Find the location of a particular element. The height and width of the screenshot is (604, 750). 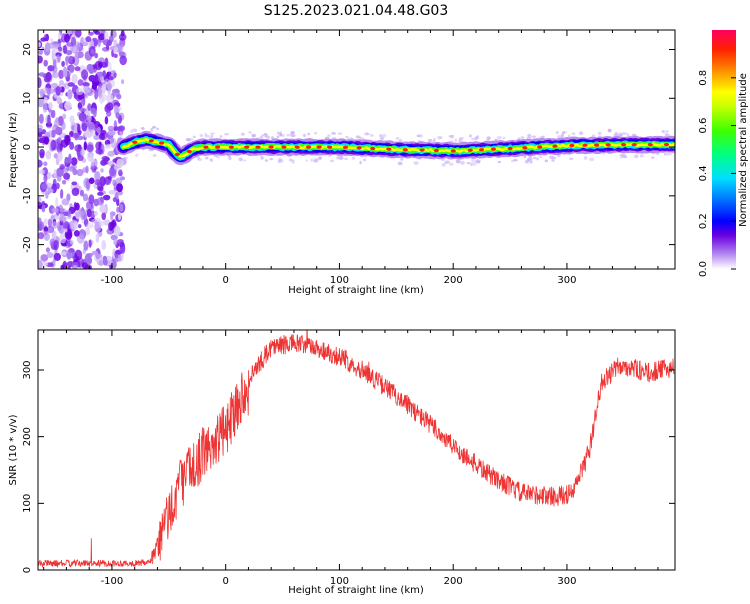

y-tick-label: 0 is located at coordinates (27, 570).